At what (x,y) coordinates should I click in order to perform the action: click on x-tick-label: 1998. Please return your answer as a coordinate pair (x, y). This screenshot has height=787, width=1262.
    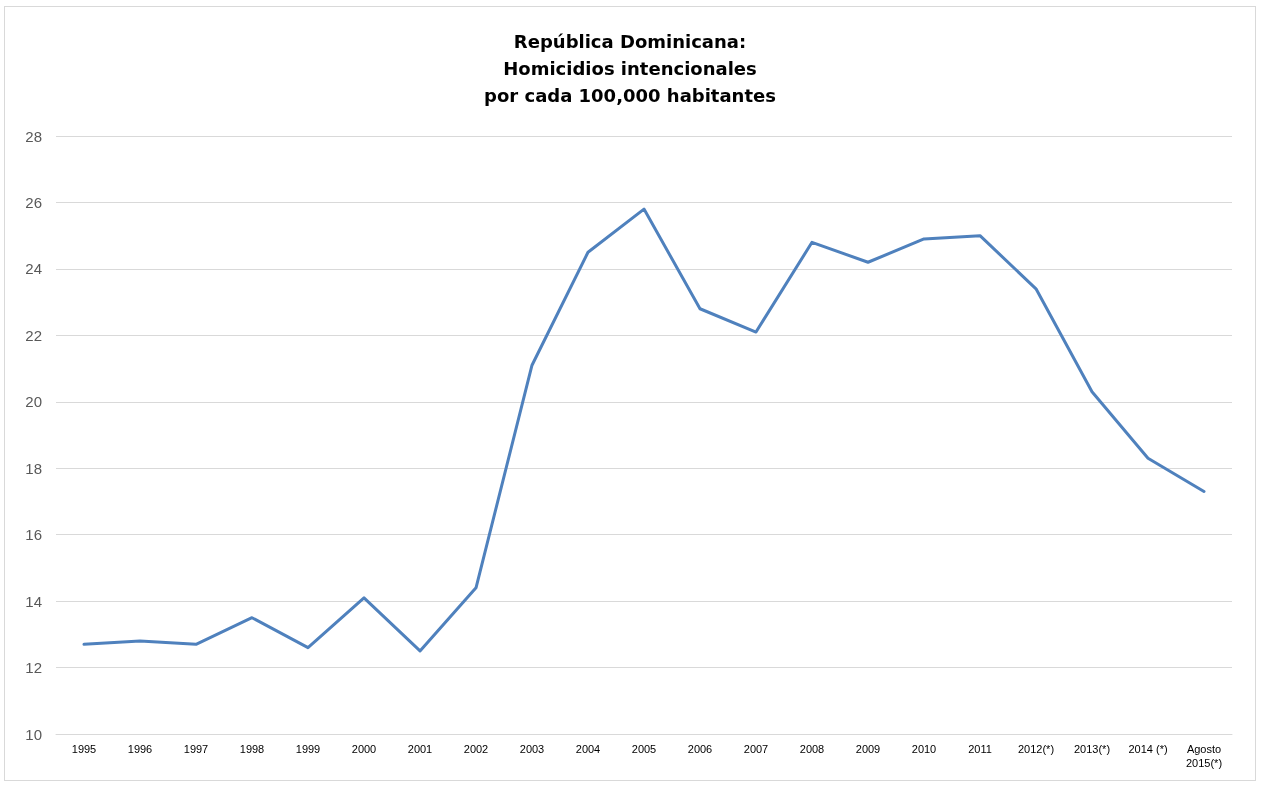
    Looking at the image, I should click on (252, 749).